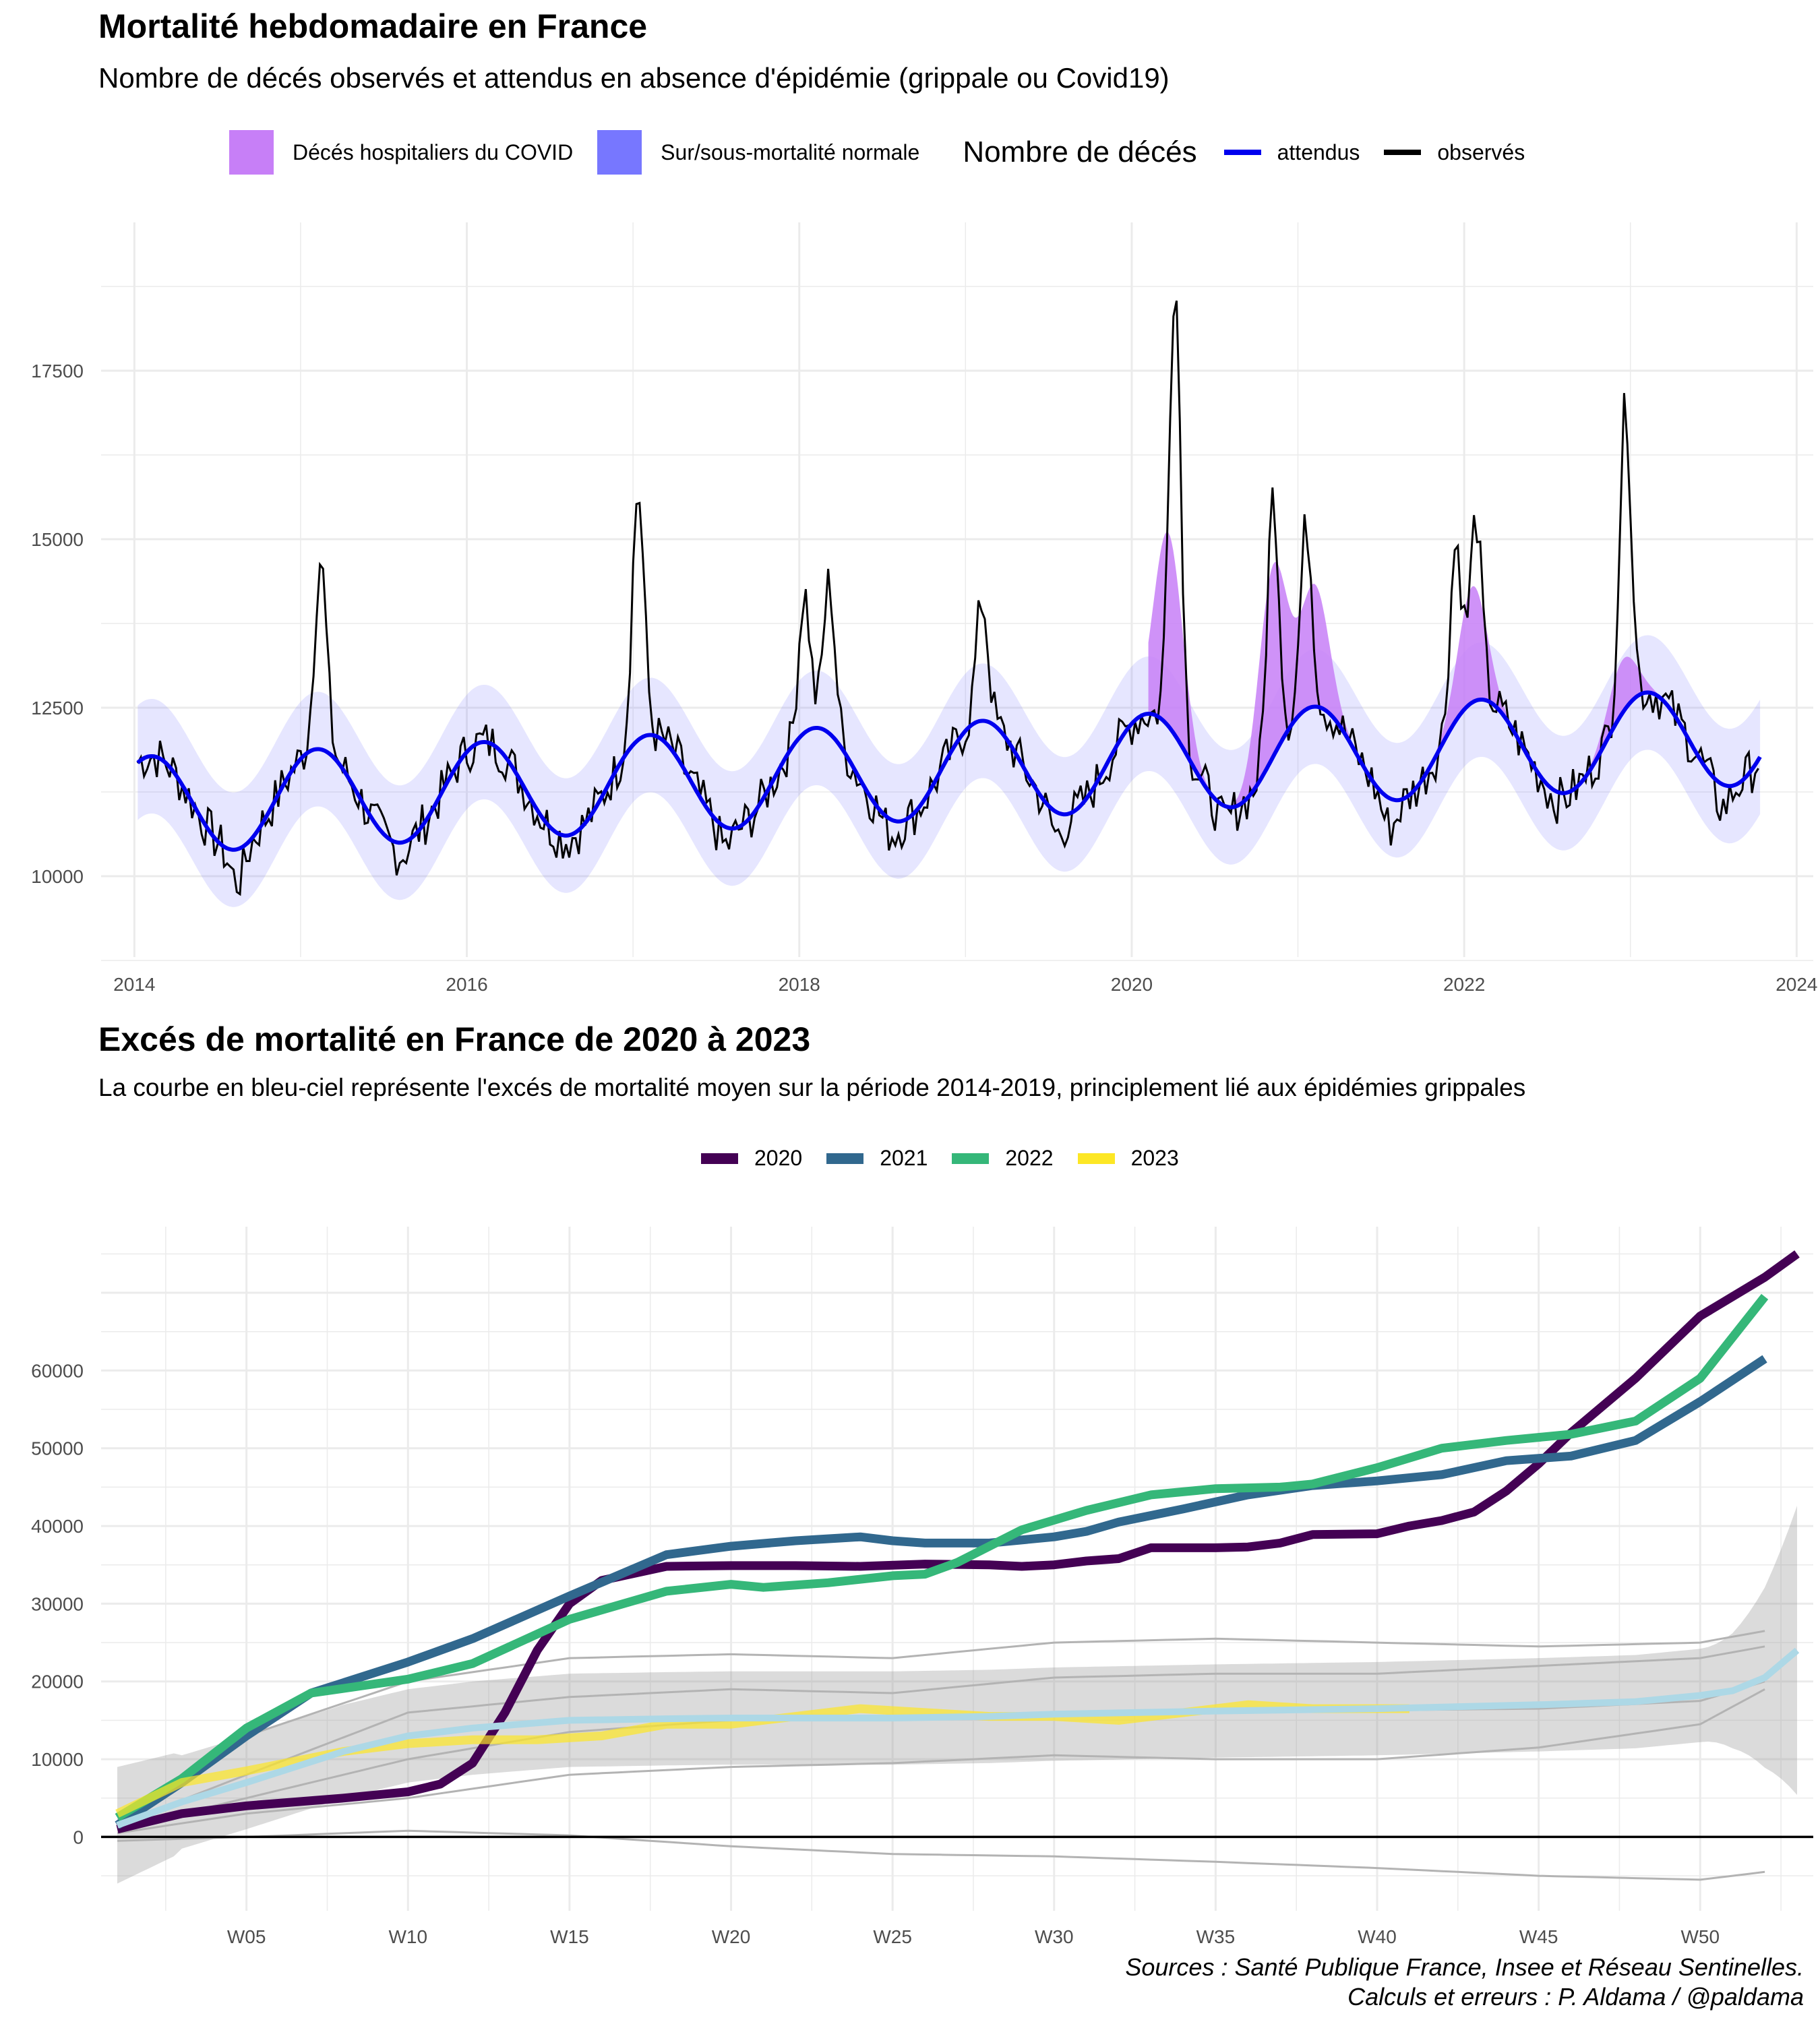 This screenshot has height=2022, width=1820. Describe the element at coordinates (1128, 1158) in the screenshot. I see `legend-item-2023: 2023` at that location.